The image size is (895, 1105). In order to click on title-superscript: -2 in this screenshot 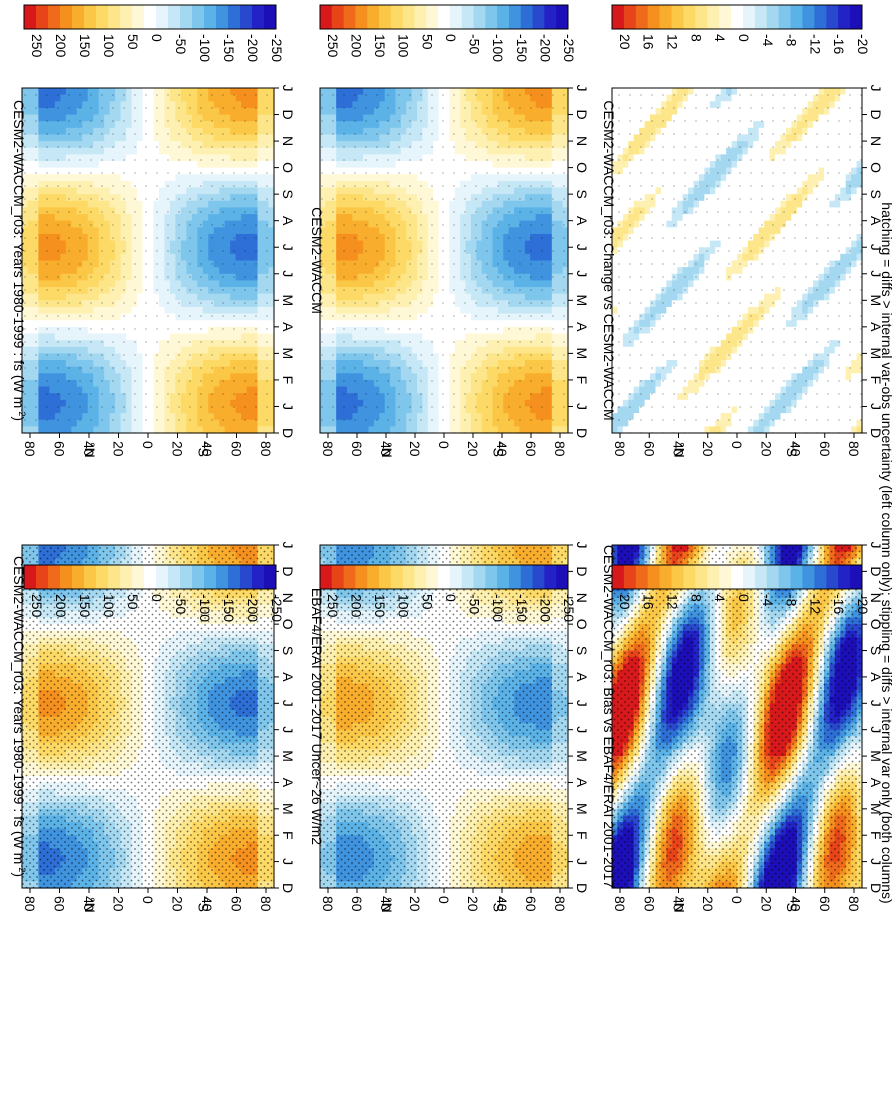, I will do `click(22, 868)`.